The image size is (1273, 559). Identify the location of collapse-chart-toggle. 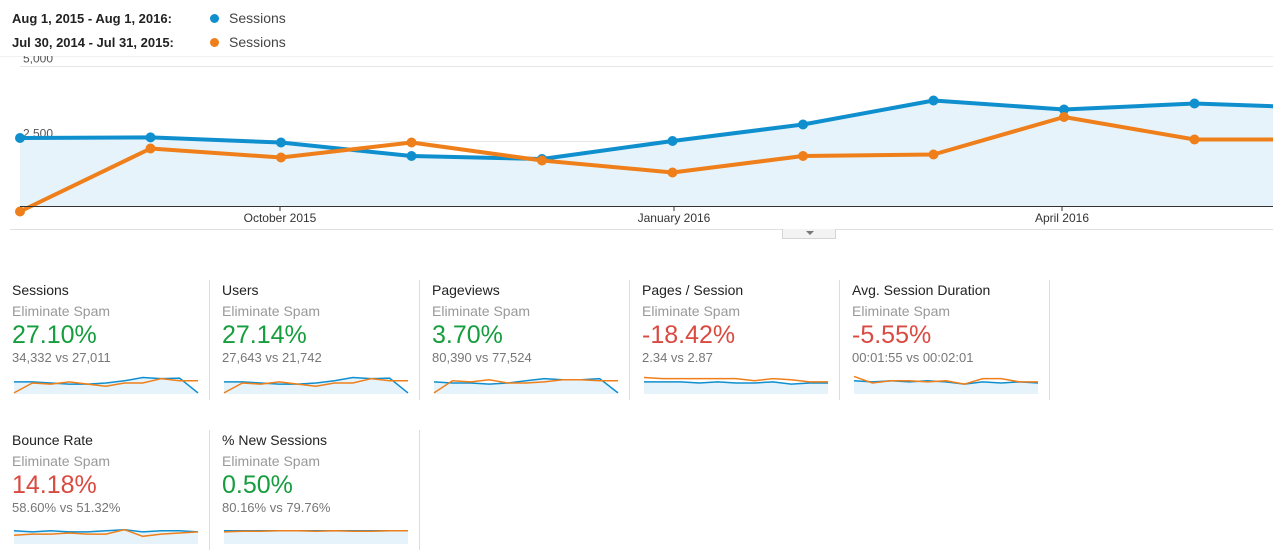
(809, 234).